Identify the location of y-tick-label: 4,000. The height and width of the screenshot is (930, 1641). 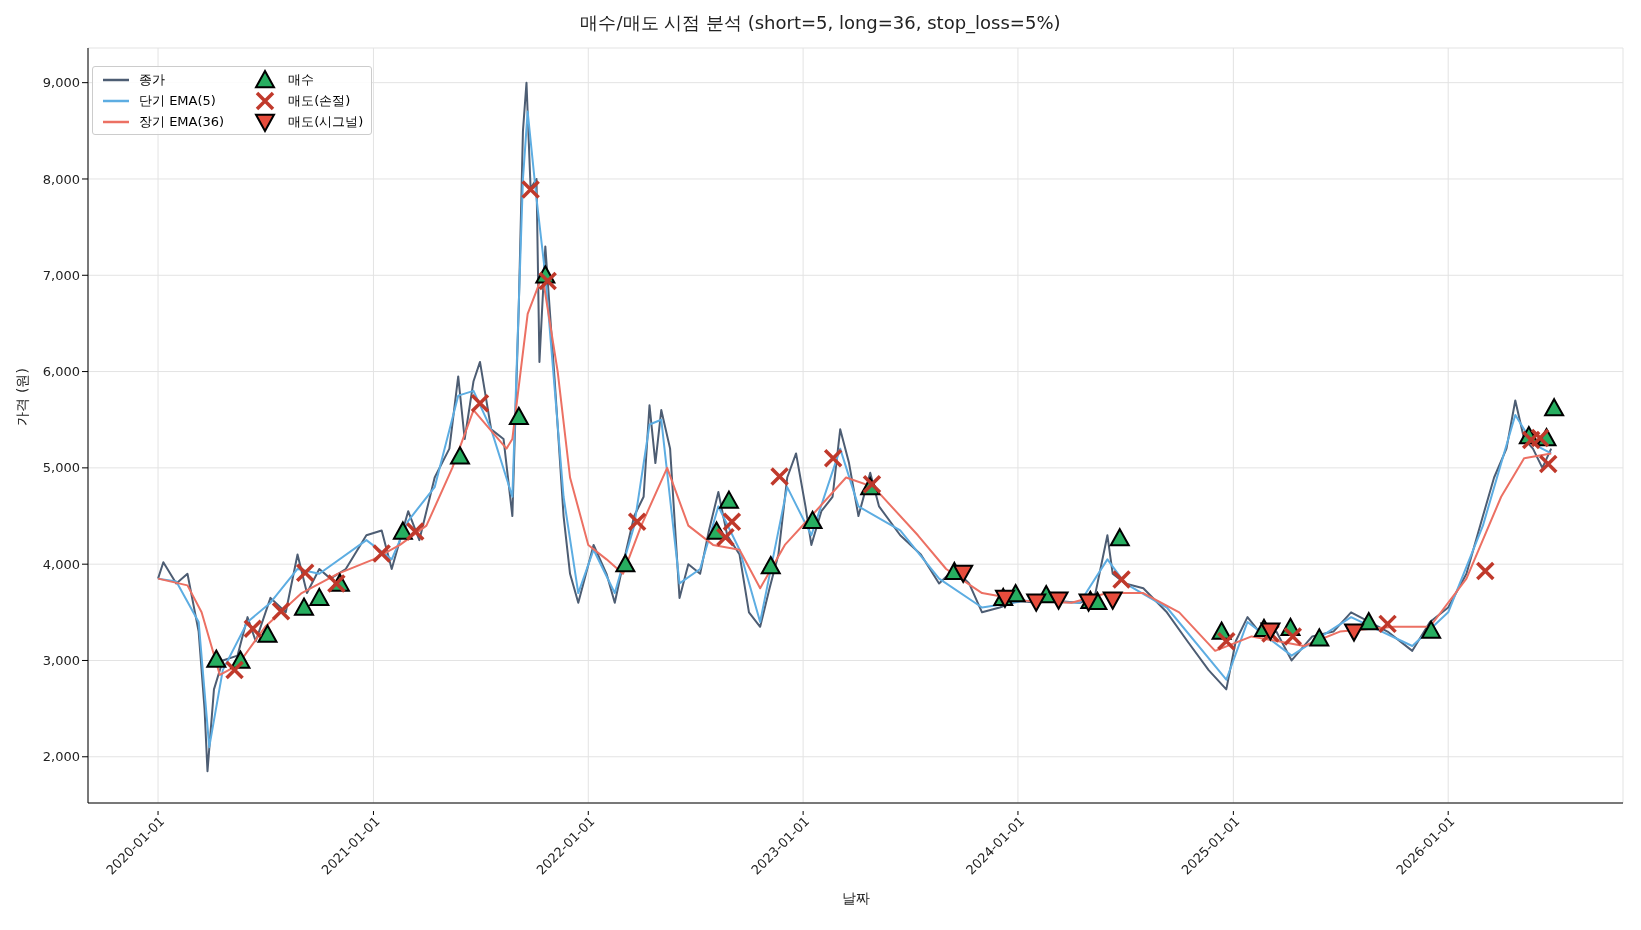
(61, 564).